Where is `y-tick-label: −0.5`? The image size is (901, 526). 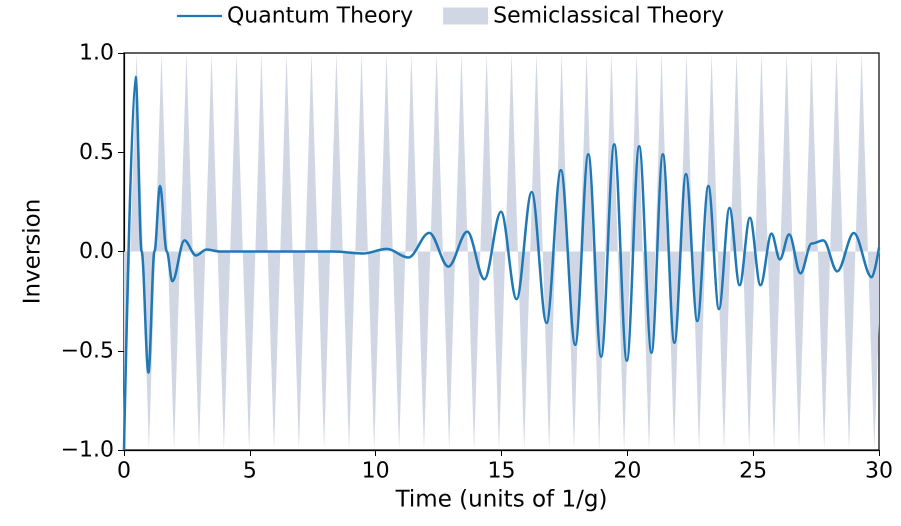 y-tick-label: −0.5 is located at coordinates (87, 351).